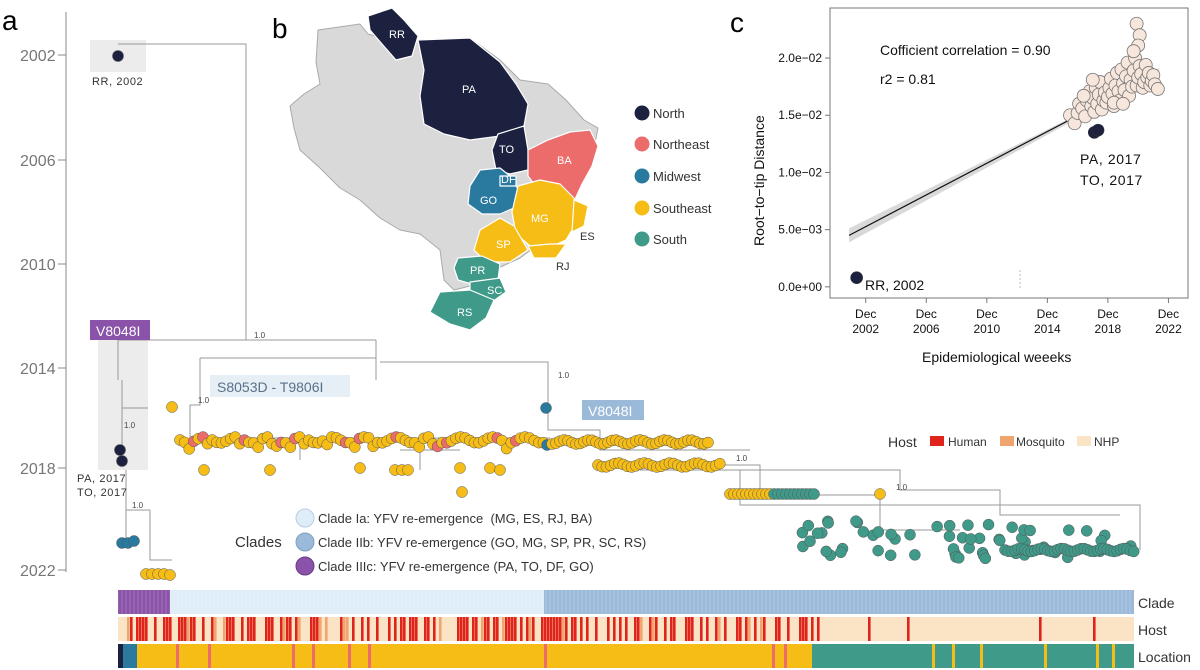 The height and width of the screenshot is (670, 1200). What do you see at coordinates (564, 161) in the screenshot?
I see `map-label-ba: BA` at bounding box center [564, 161].